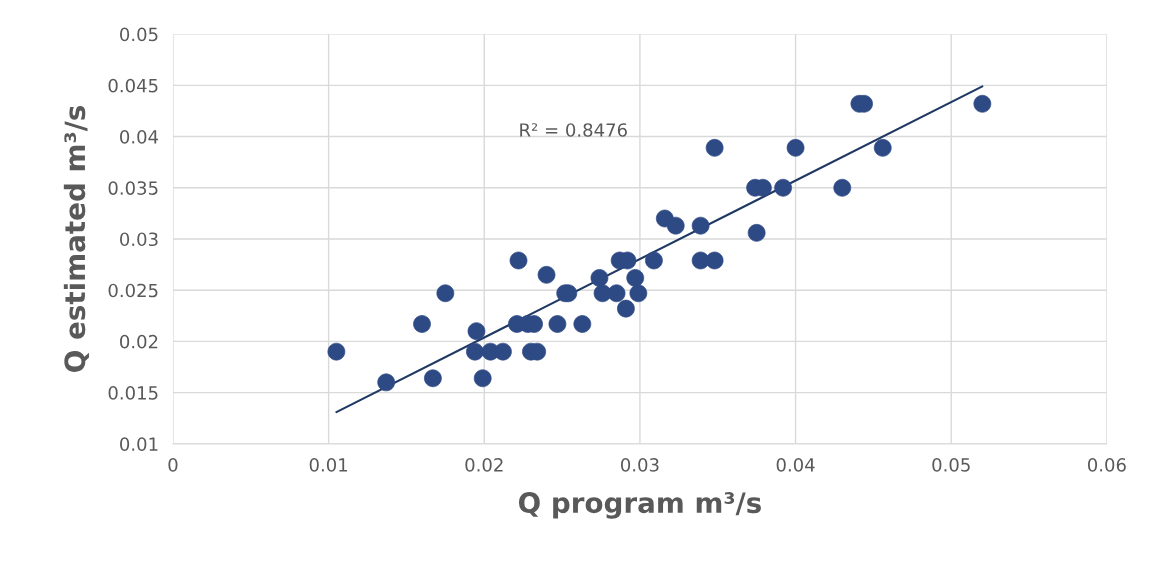 The image size is (1153, 569). What do you see at coordinates (139, 34) in the screenshot?
I see `y-tick-label: 0.05` at bounding box center [139, 34].